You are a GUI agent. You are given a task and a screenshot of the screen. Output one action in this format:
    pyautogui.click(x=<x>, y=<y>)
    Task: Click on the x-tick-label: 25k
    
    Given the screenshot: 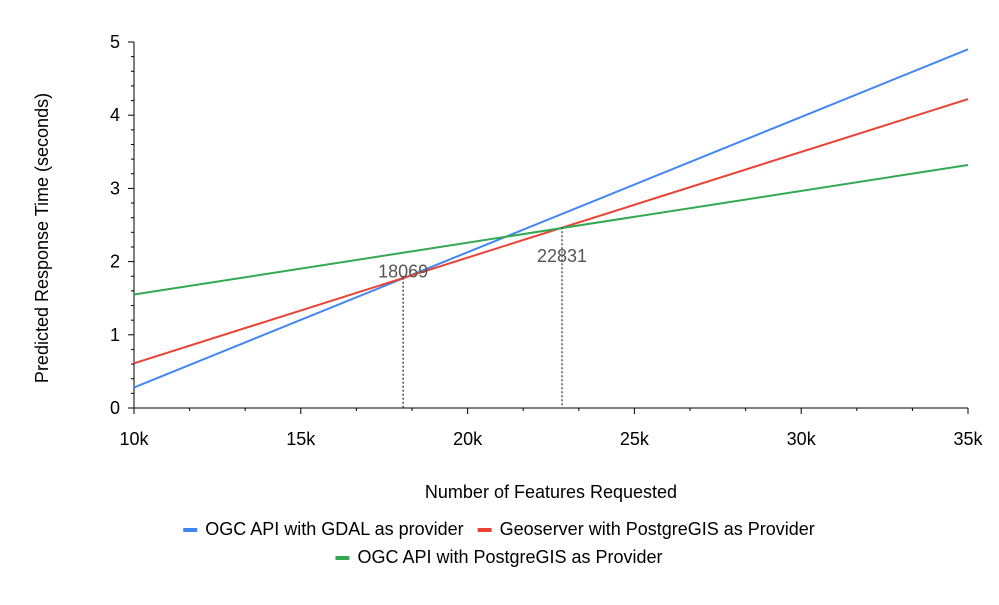 What is the action you would take?
    pyautogui.click(x=635, y=439)
    